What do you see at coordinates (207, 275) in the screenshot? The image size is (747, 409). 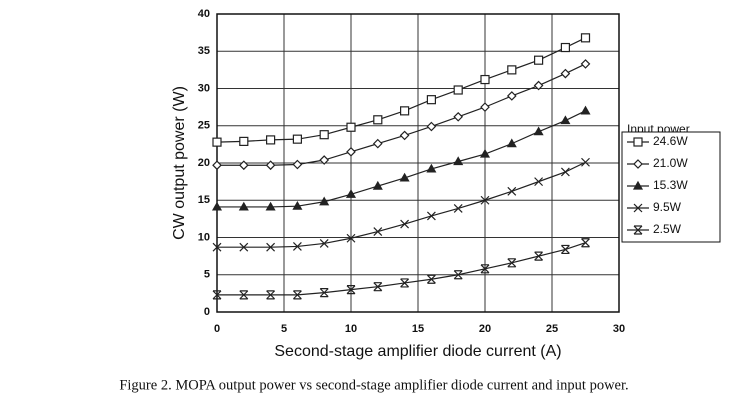 I see `y-tick-label: 5` at bounding box center [207, 275].